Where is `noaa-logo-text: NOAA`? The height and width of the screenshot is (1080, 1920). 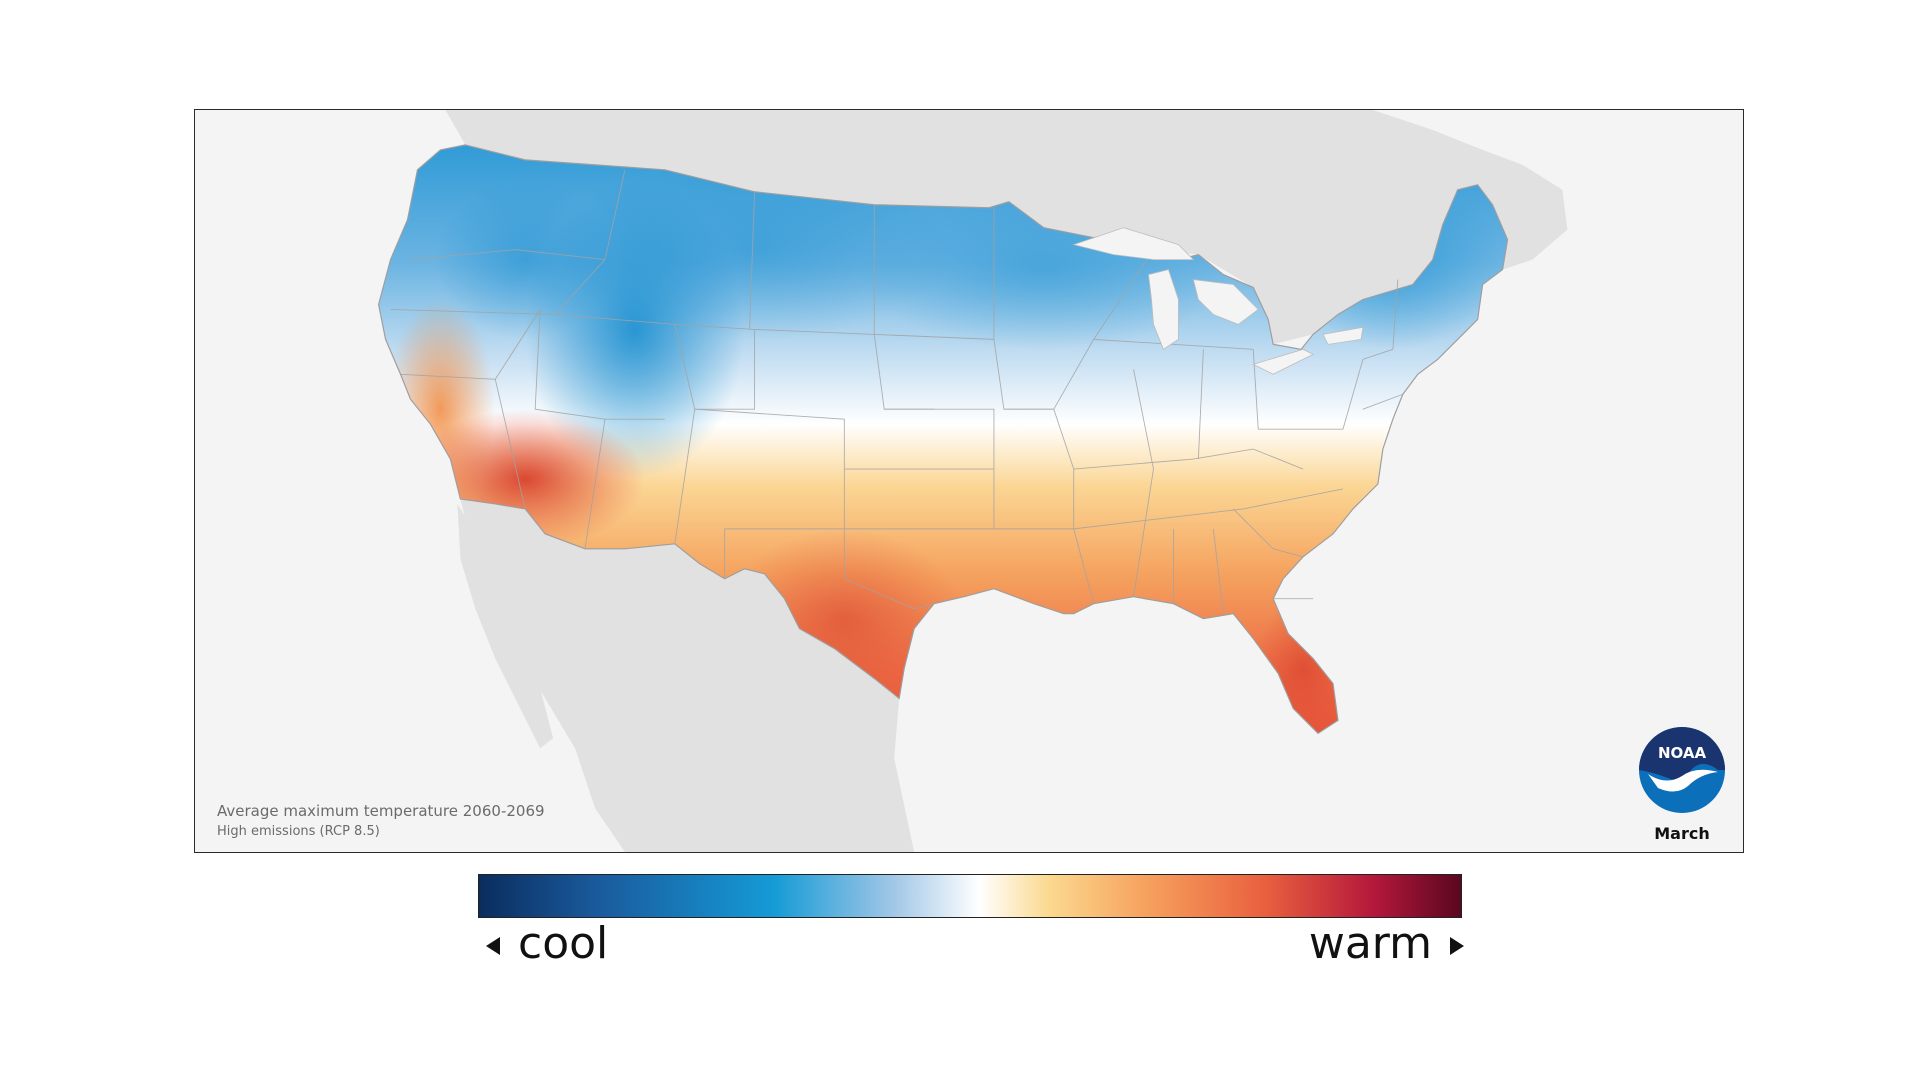
noaa-logo-text: NOAA is located at coordinates (1682, 753).